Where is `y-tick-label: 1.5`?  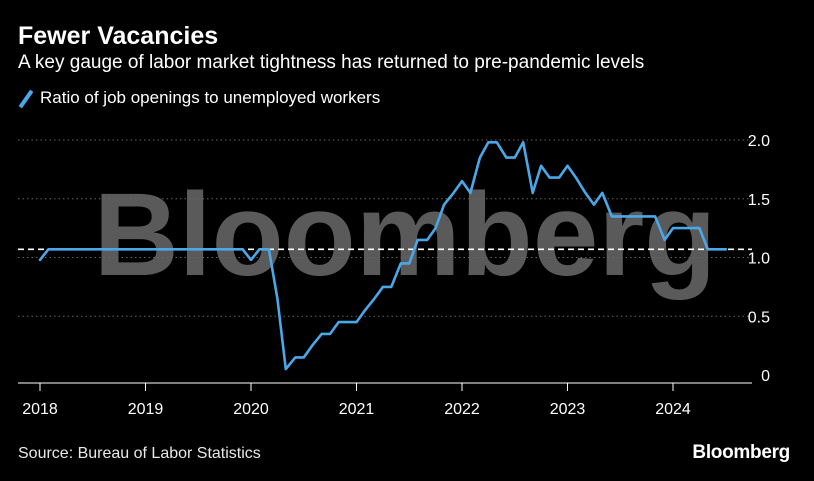 y-tick-label: 1.5 is located at coordinates (759, 200).